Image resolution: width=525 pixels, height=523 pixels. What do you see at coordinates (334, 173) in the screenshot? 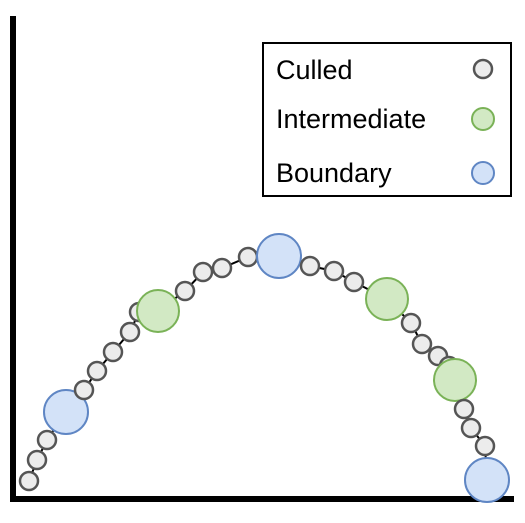
I see `legend-label-boundary: Boundary` at bounding box center [334, 173].